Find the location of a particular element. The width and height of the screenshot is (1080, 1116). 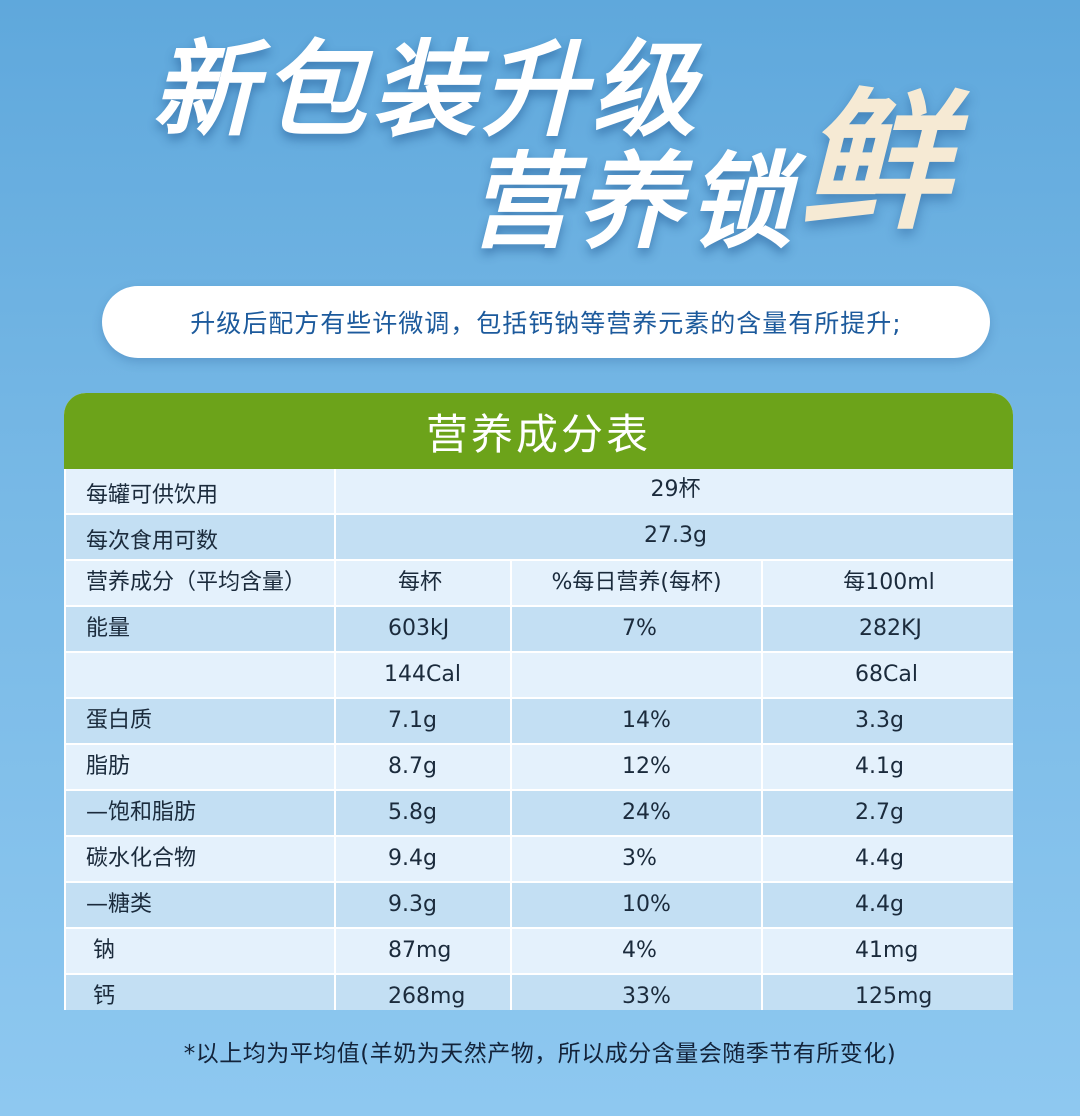

headline-accent: 鲜 is located at coordinates (875, 163).